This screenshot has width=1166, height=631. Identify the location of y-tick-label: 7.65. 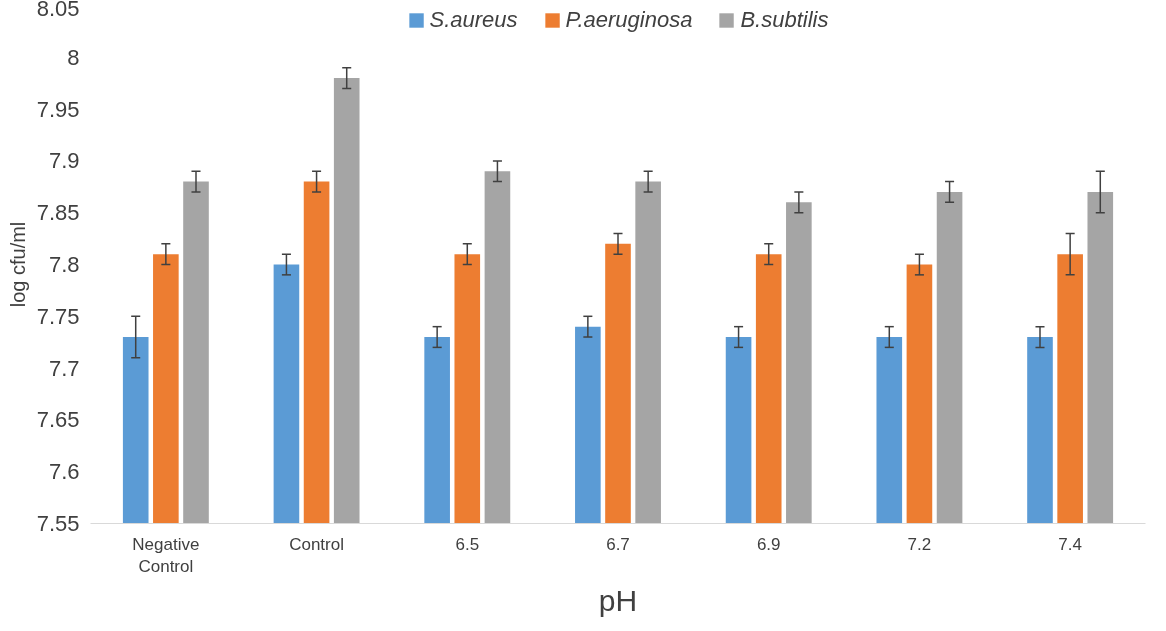
(58, 420).